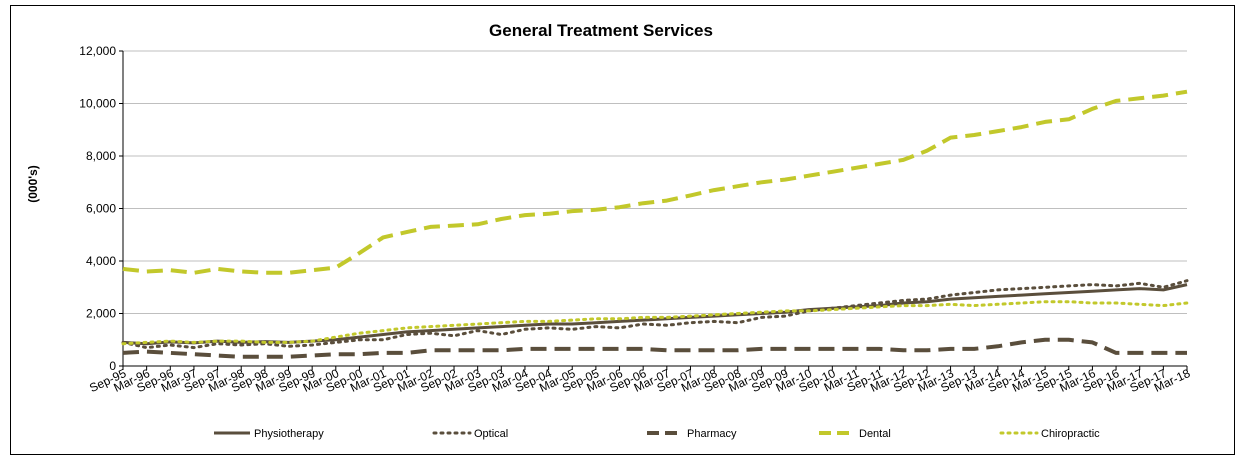 The image size is (1239, 462). What do you see at coordinates (33, 184) in the screenshot?
I see `y-axis-label: (000's)` at bounding box center [33, 184].